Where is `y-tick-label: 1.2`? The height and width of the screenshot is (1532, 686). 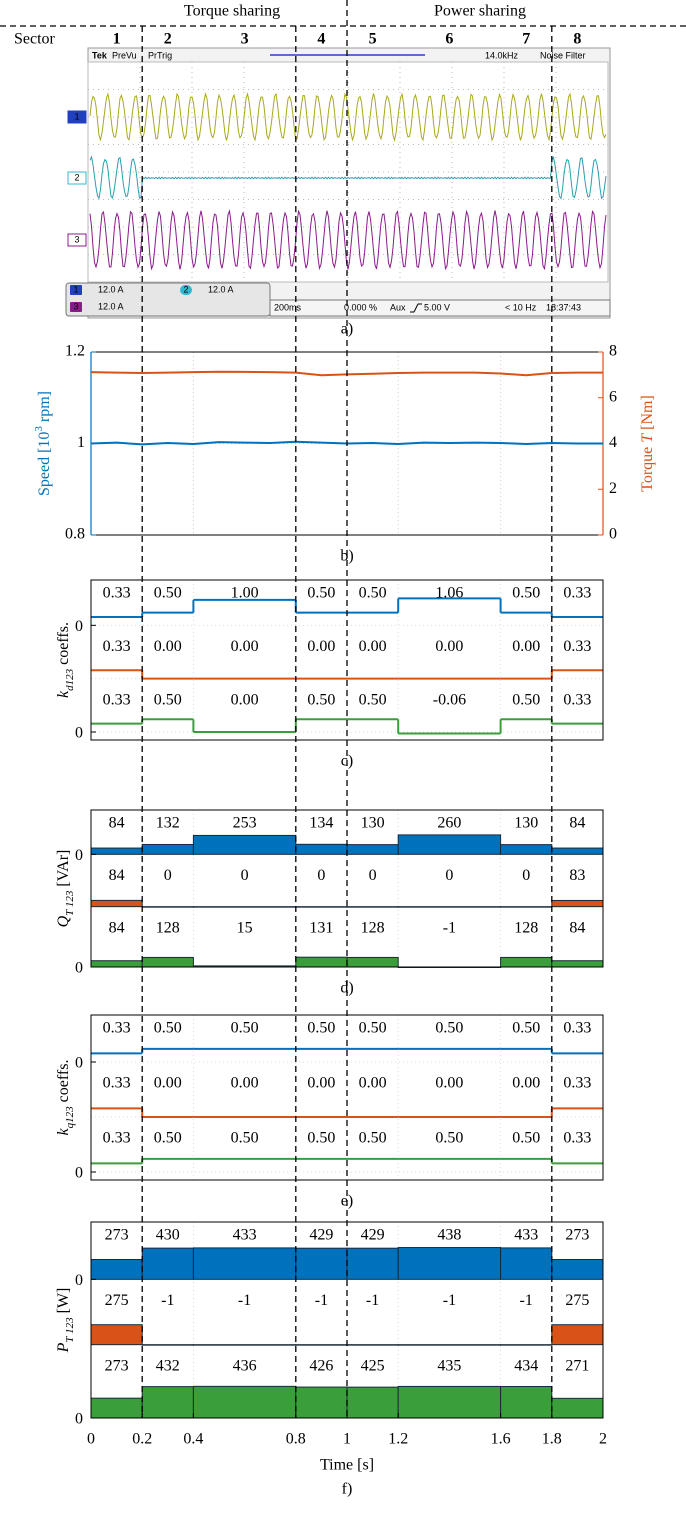 y-tick-label: 1.2 is located at coordinates (75, 351).